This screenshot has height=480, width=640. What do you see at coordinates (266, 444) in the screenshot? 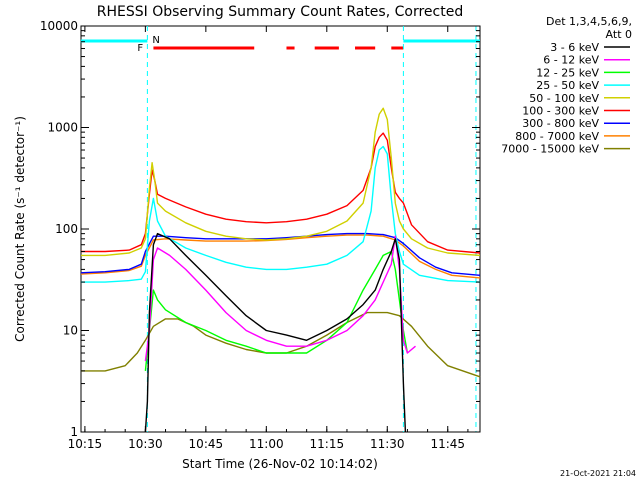
I see `x-tick-label: 11:00` at bounding box center [266, 444].